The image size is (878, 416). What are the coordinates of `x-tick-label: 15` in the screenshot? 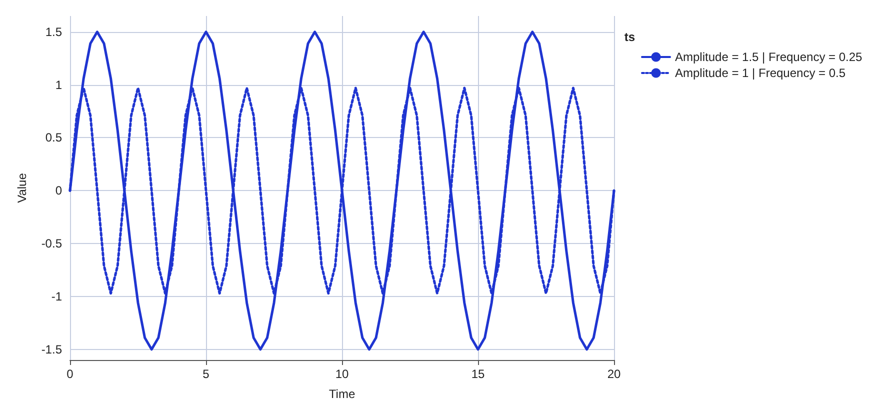 It's located at (478, 374).